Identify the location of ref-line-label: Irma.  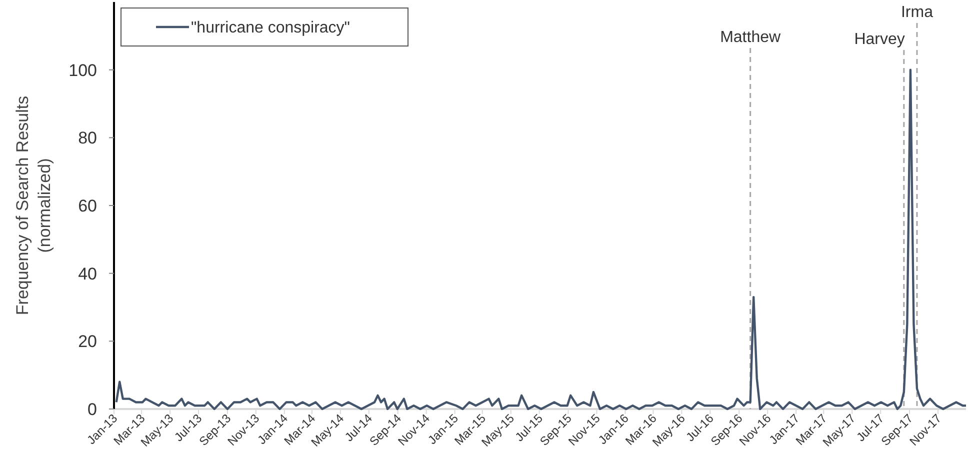
(917, 12).